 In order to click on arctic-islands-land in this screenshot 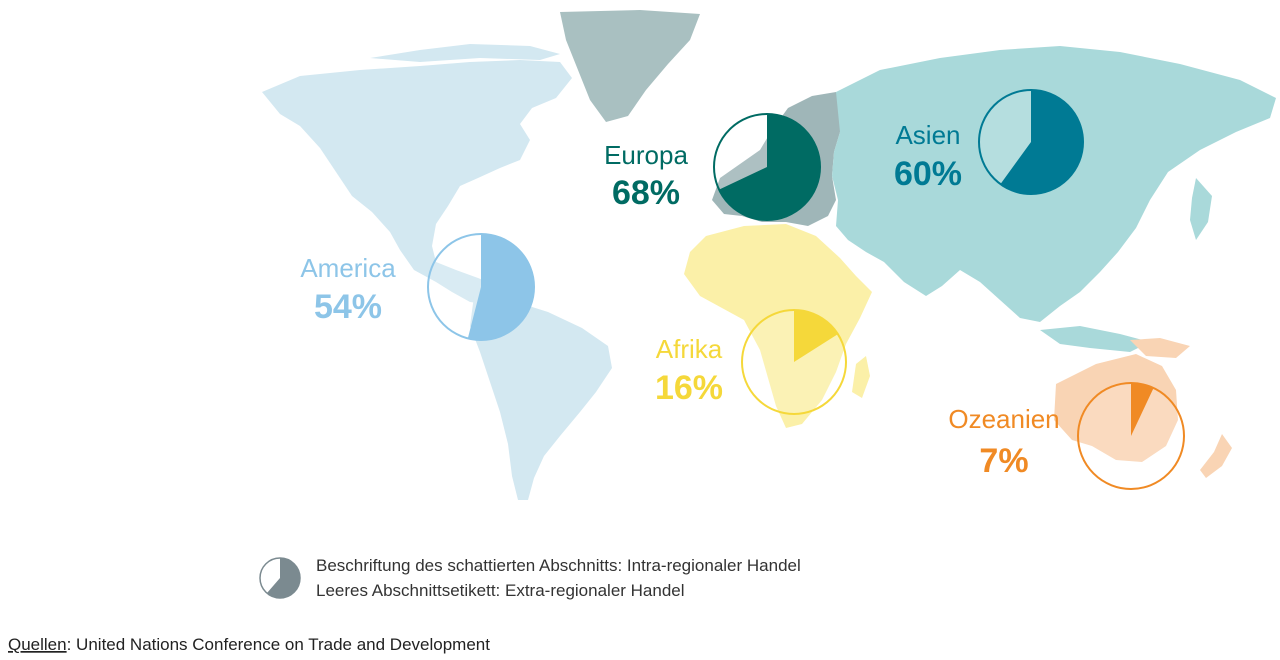, I will do `click(465, 53)`.